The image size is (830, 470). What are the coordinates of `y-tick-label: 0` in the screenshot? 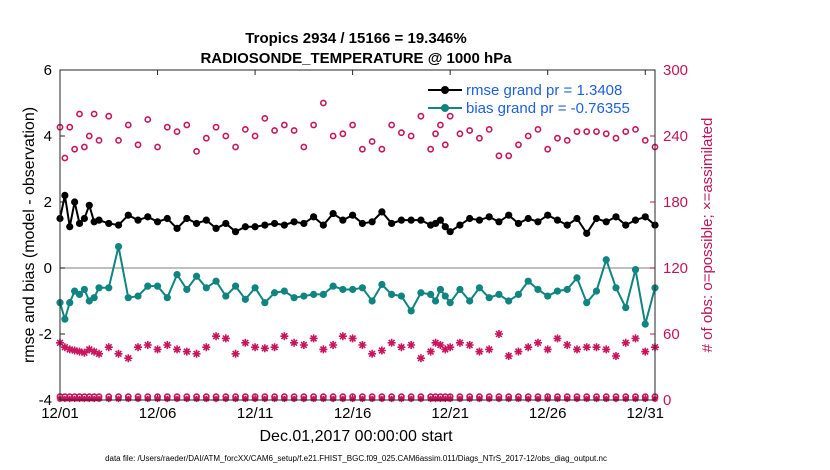 It's located at (48, 268).